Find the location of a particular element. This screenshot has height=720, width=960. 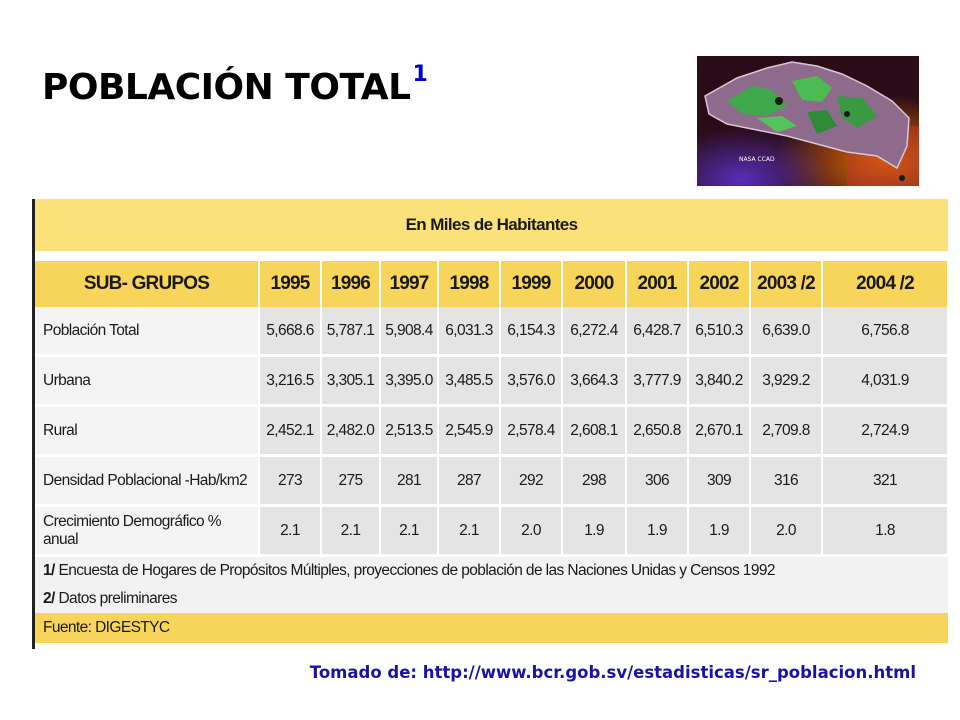

table-cell: 2,709.8 is located at coordinates (786, 431).